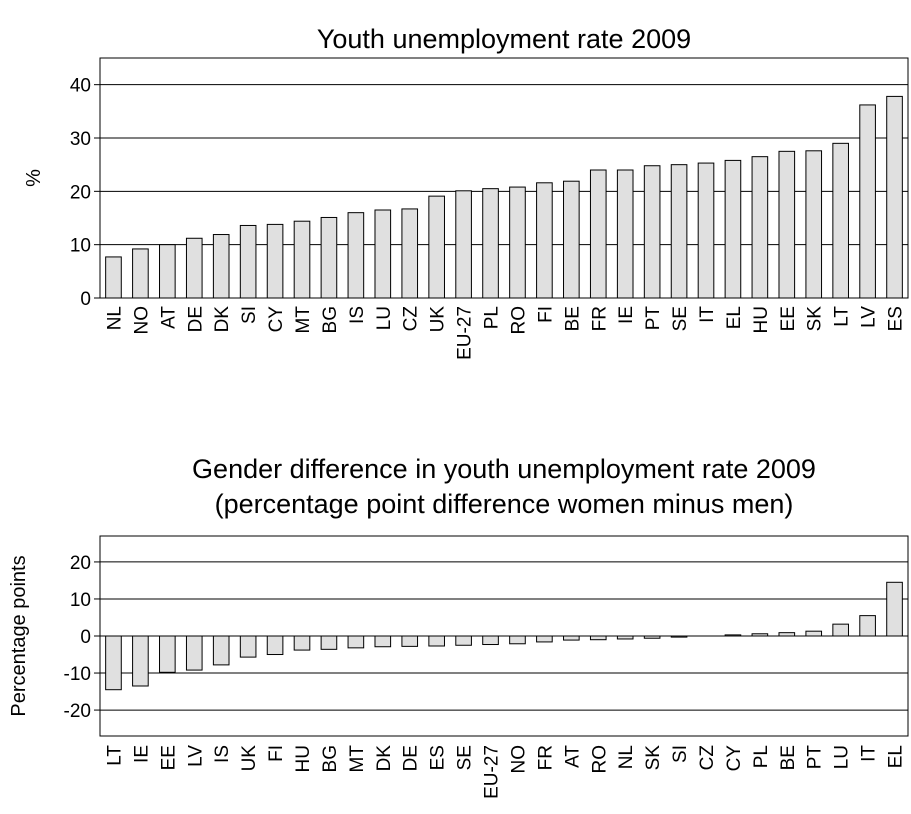 Image resolution: width=911 pixels, height=814 pixels. What do you see at coordinates (222, 319) in the screenshot?
I see `x-tick-label: DK` at bounding box center [222, 319].